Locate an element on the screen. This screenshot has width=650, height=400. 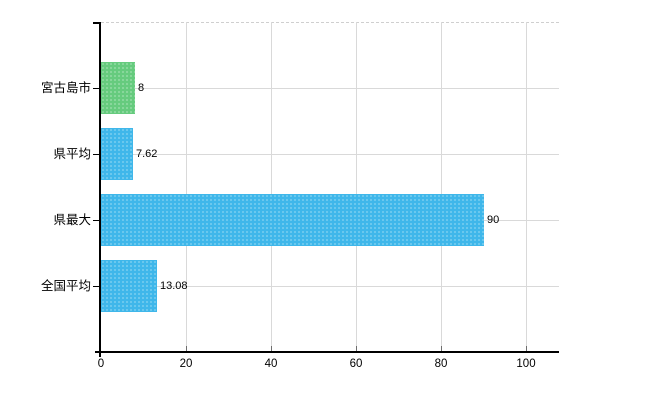
x-tick-label: 80 is located at coordinates (441, 364).